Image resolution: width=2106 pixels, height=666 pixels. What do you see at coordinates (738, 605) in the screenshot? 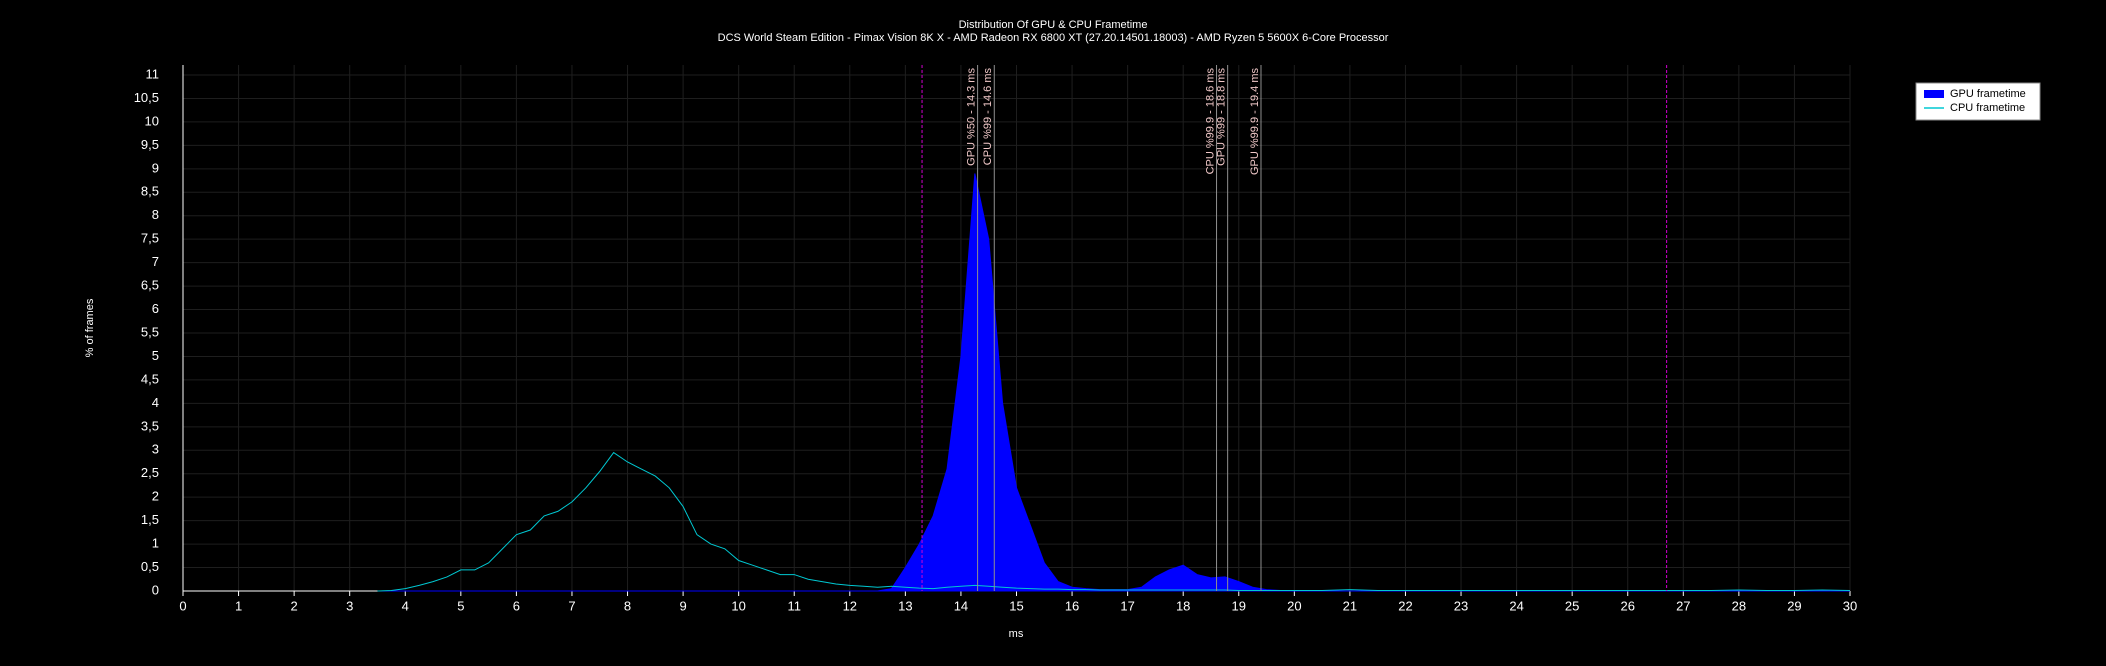
I see `x-tick-label: 10` at bounding box center [738, 605].